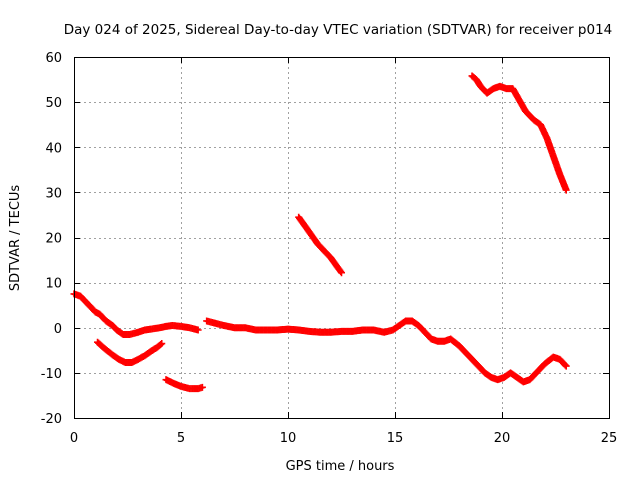 This screenshot has width=640, height=480. Describe the element at coordinates (53, 148) in the screenshot. I see `y-tick-label: 40` at that location.